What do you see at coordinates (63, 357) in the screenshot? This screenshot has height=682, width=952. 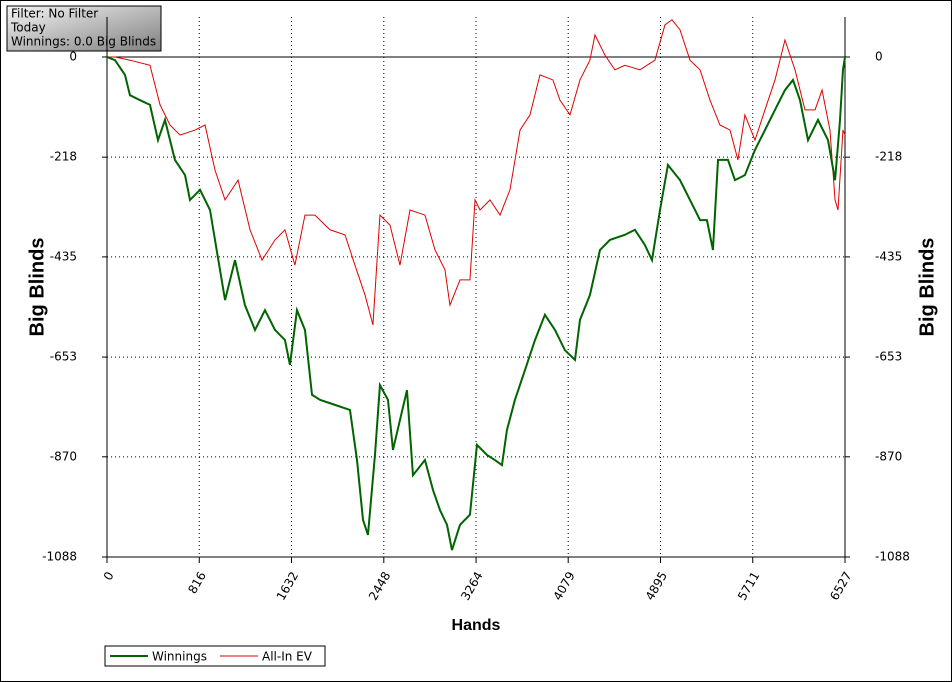 I see `y-tick-label: -653` at bounding box center [63, 357].